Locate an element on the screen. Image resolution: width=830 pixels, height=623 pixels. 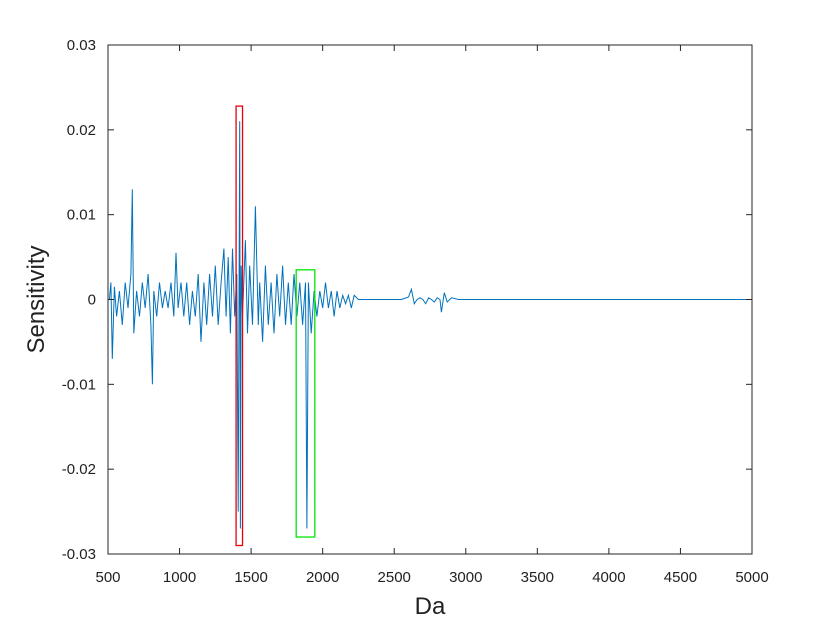
y-tick-label: 0.03 is located at coordinates (81, 45).